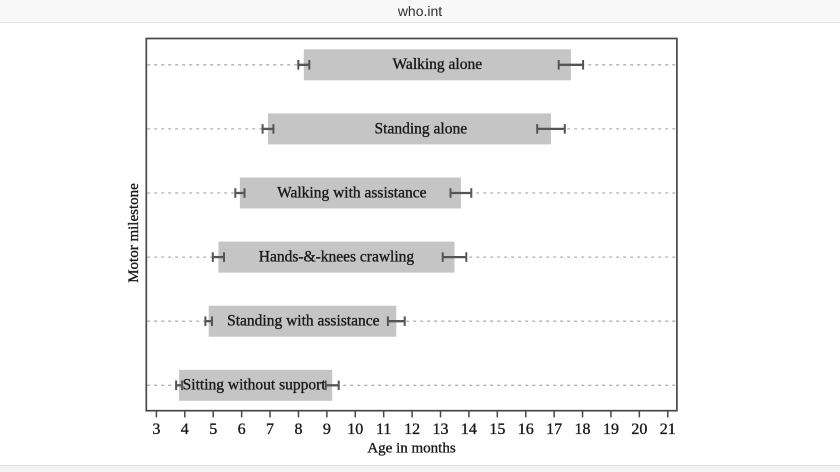 This screenshot has width=840, height=472. What do you see at coordinates (411, 449) in the screenshot?
I see `svg-text: Age in months` at bounding box center [411, 449].